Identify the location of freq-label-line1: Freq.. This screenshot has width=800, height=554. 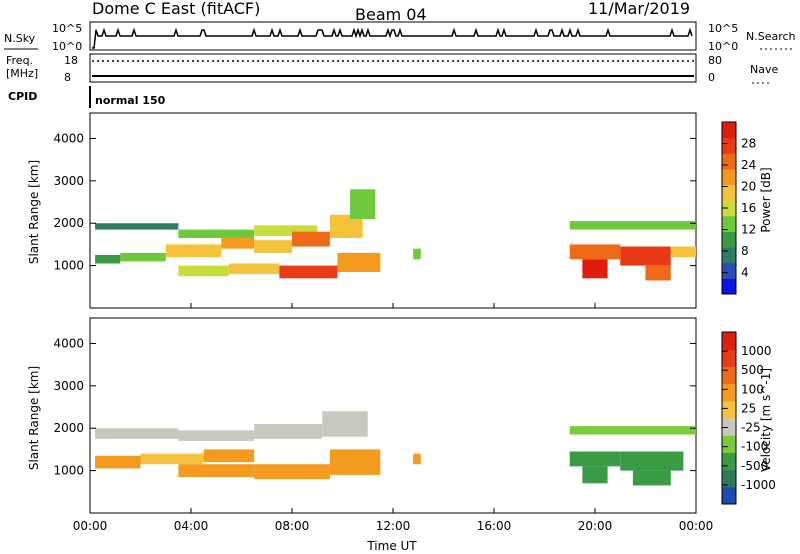
(19, 60).